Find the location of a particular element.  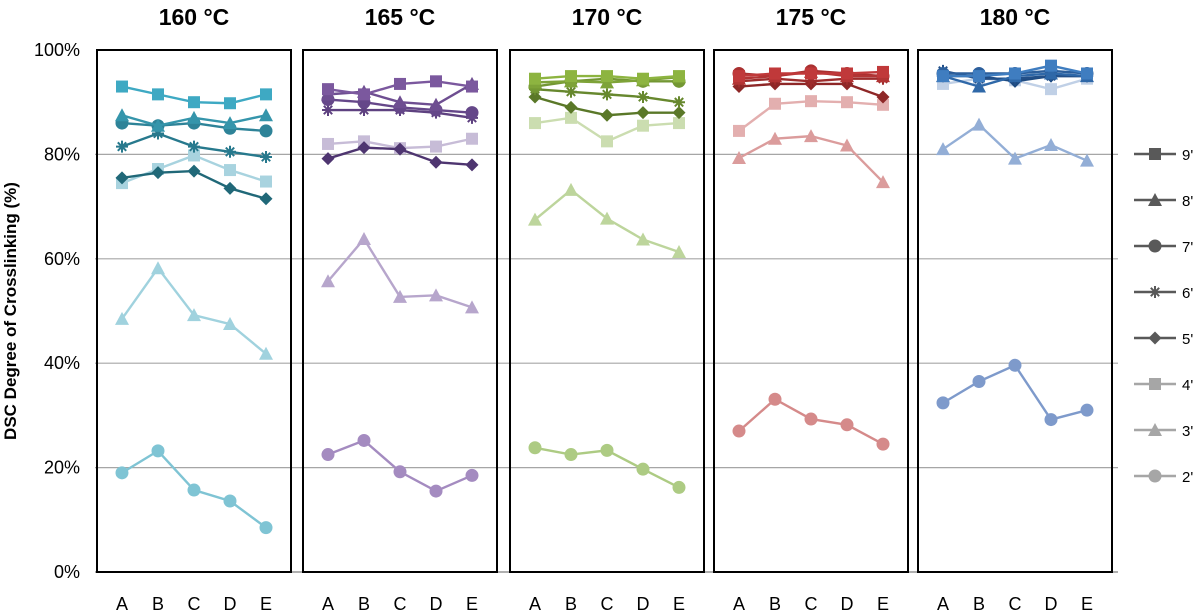

y-tick-label: 100% is located at coordinates (57, 50).